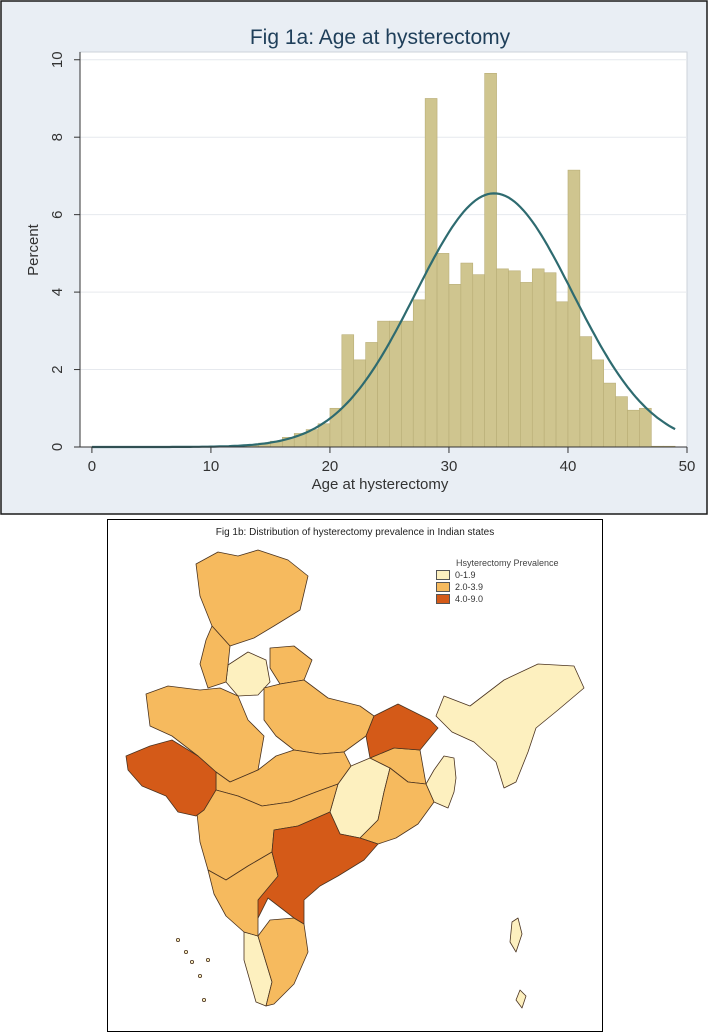 The image size is (709, 1036). What do you see at coordinates (507, 563) in the screenshot?
I see `legend-title: Hsyterectomy Prevalence` at bounding box center [507, 563].